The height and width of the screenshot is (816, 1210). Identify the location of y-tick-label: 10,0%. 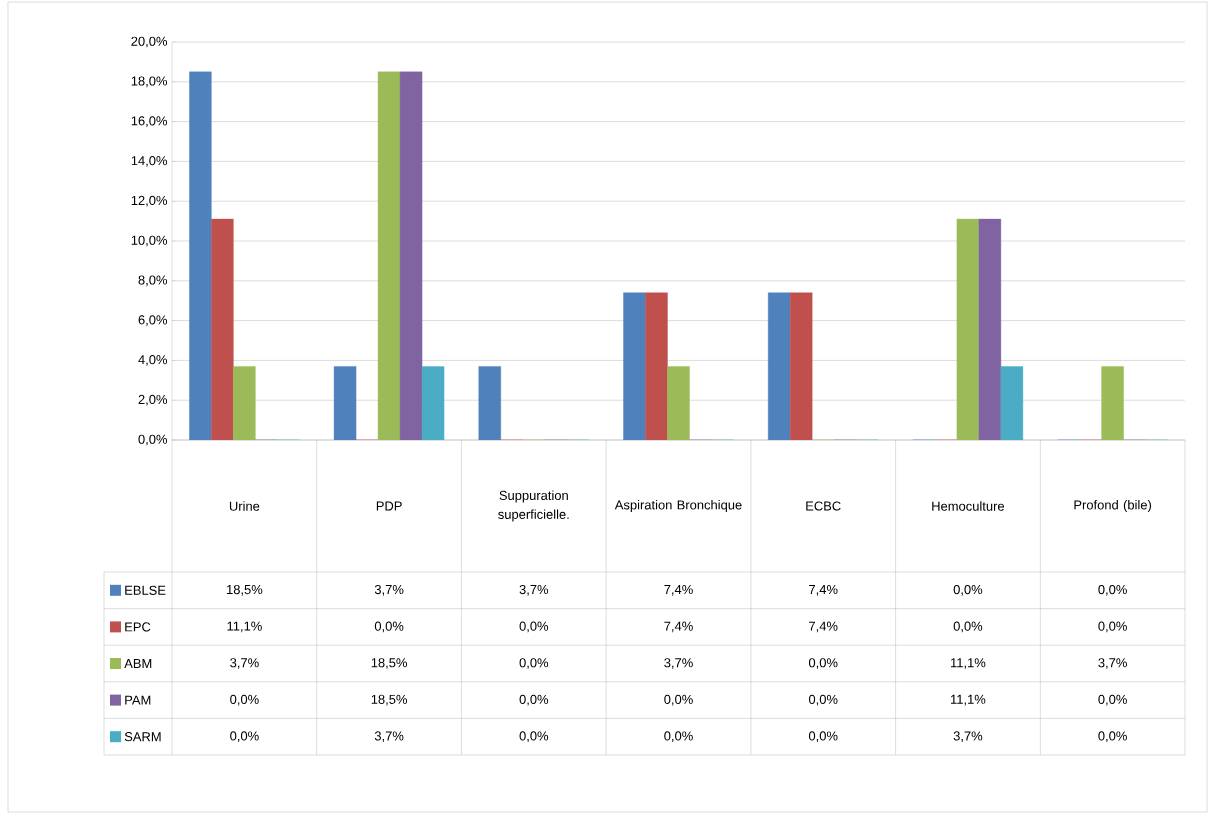
(149, 241).